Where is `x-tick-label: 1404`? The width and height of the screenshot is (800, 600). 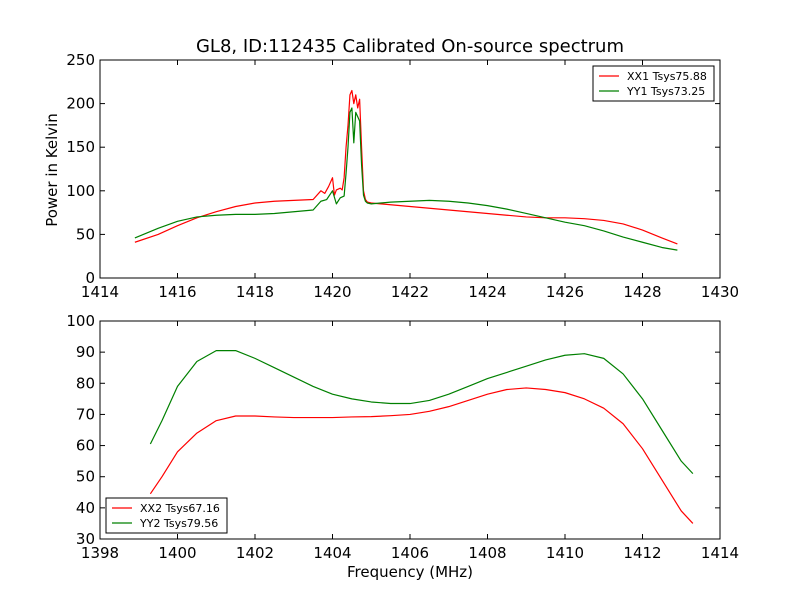
x-tick-label: 1404 is located at coordinates (332, 553).